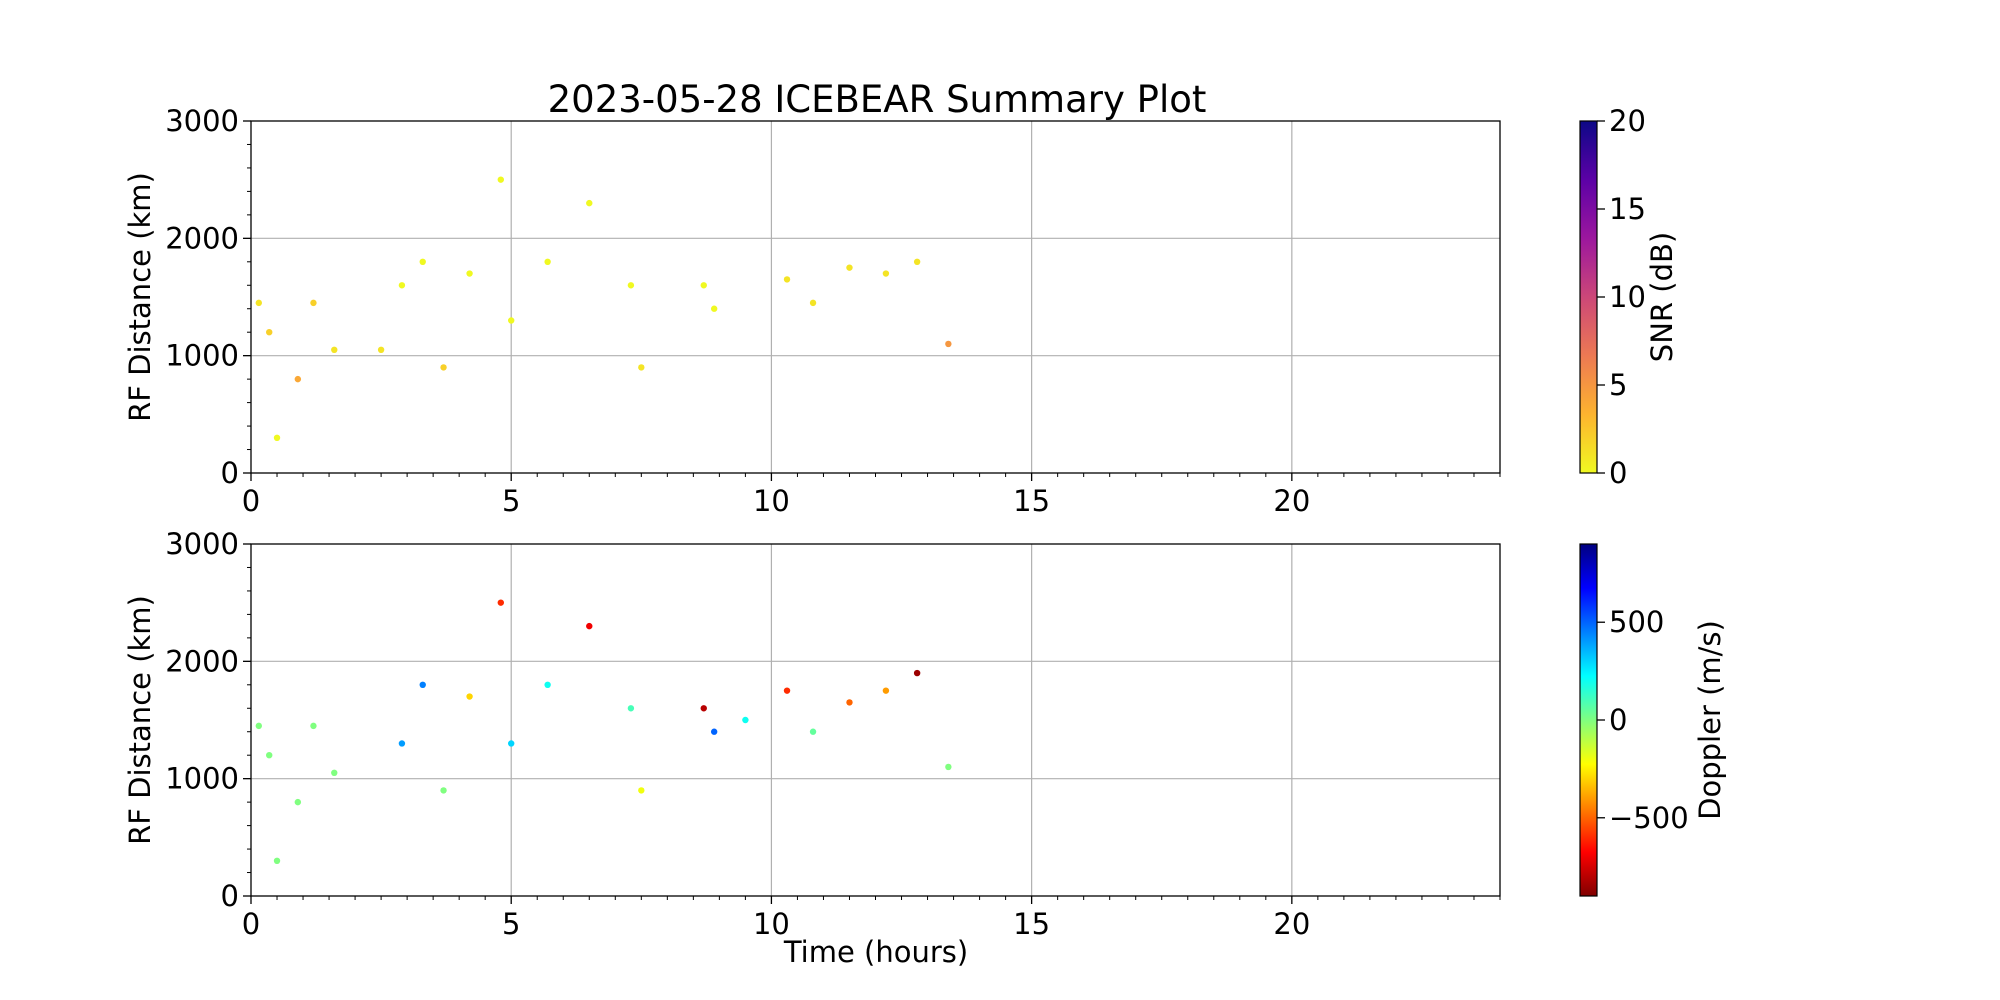  What do you see at coordinates (1627, 121) in the screenshot?
I see `colorbar-tick-label: 20` at bounding box center [1627, 121].